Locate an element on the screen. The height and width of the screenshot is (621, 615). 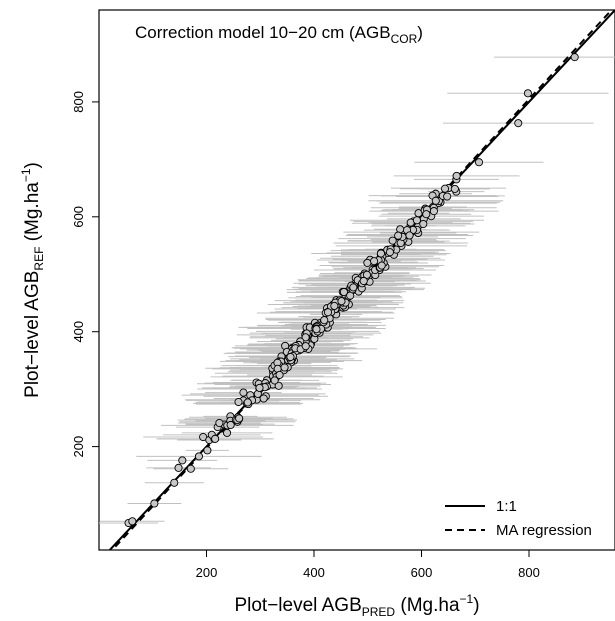
legend-label-1to1: 1:1 is located at coordinates (506, 506).